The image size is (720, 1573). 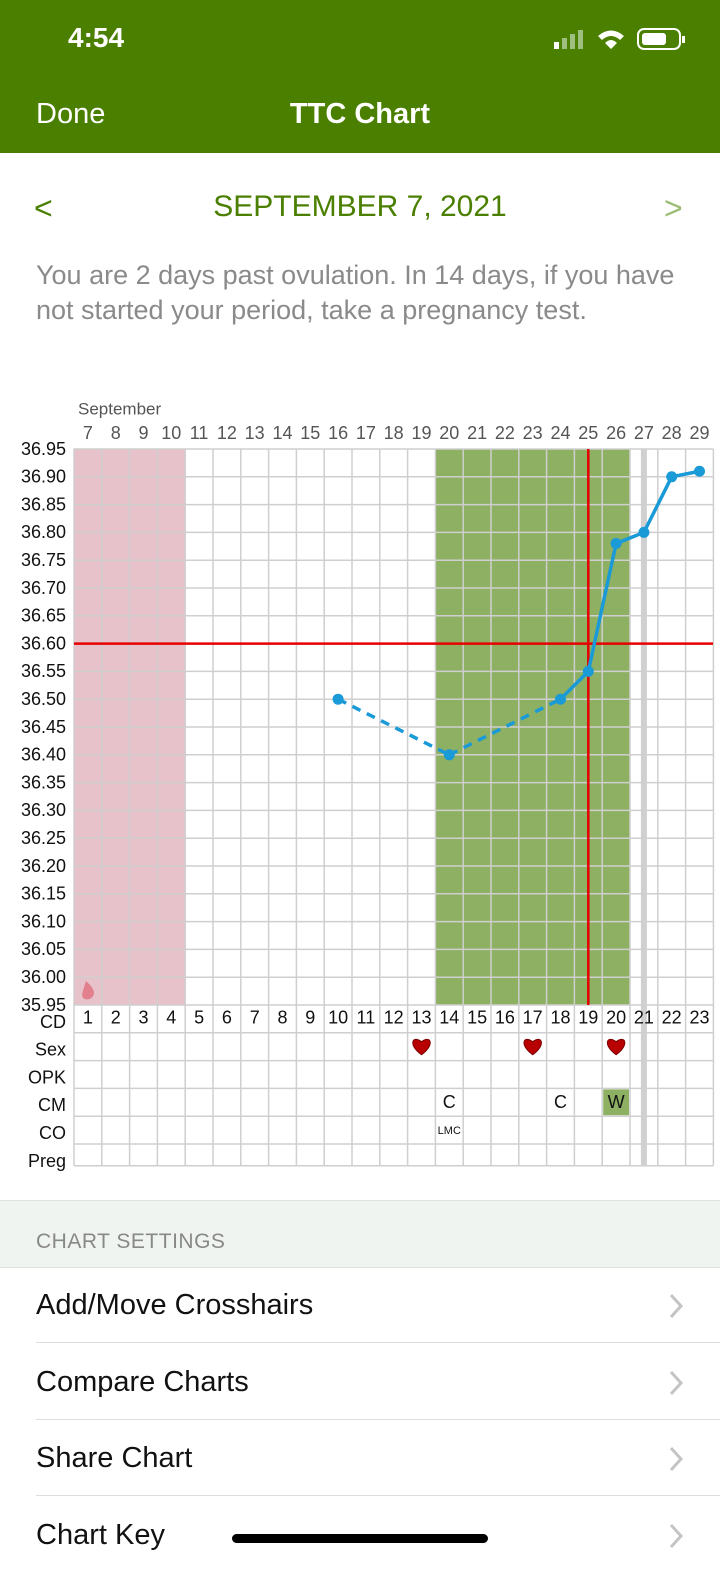 I want to click on date-label: 21, so click(x=477, y=433).